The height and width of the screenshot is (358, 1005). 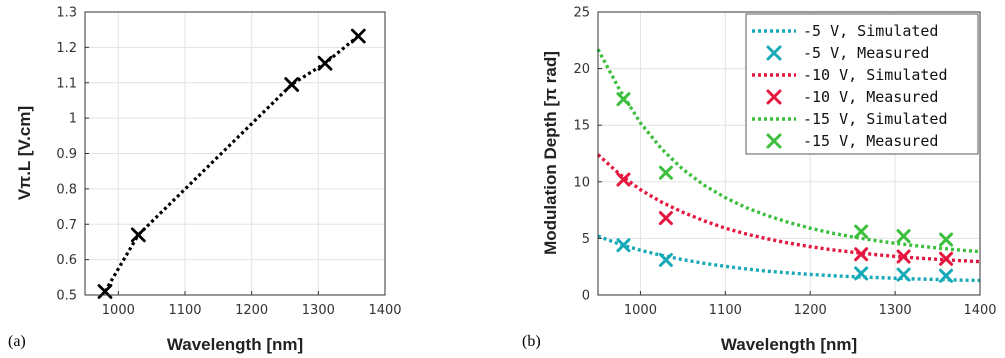 I want to click on a-ytick-label: 0.7, so click(x=66, y=225).